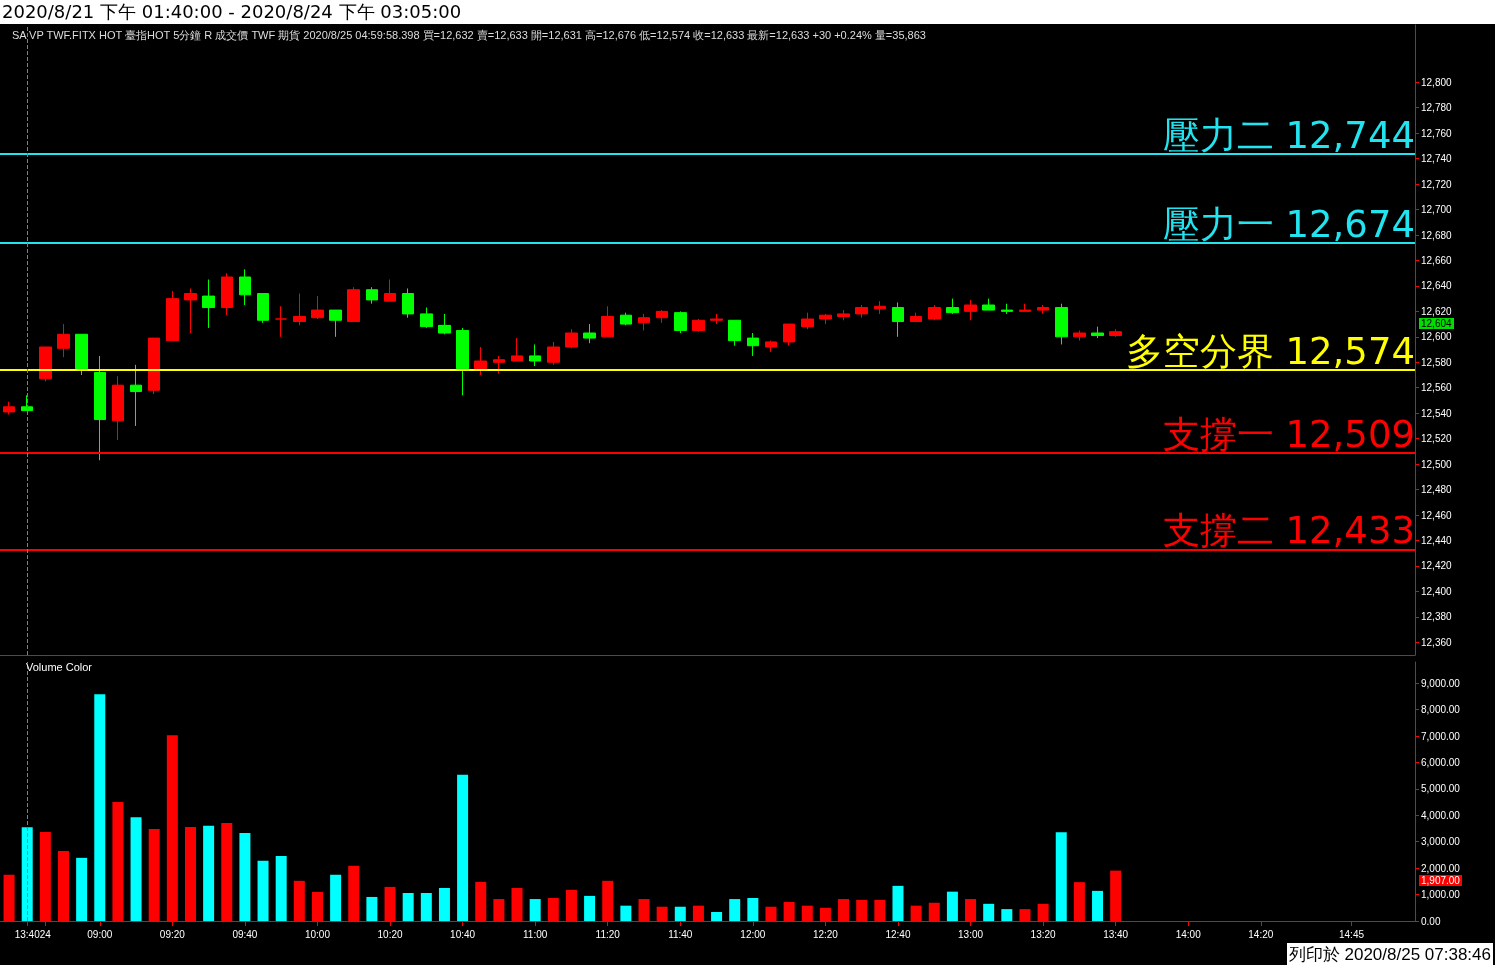 The image size is (1495, 965). What do you see at coordinates (317, 934) in the screenshot?
I see `x-tick-label: 10:00` at bounding box center [317, 934].